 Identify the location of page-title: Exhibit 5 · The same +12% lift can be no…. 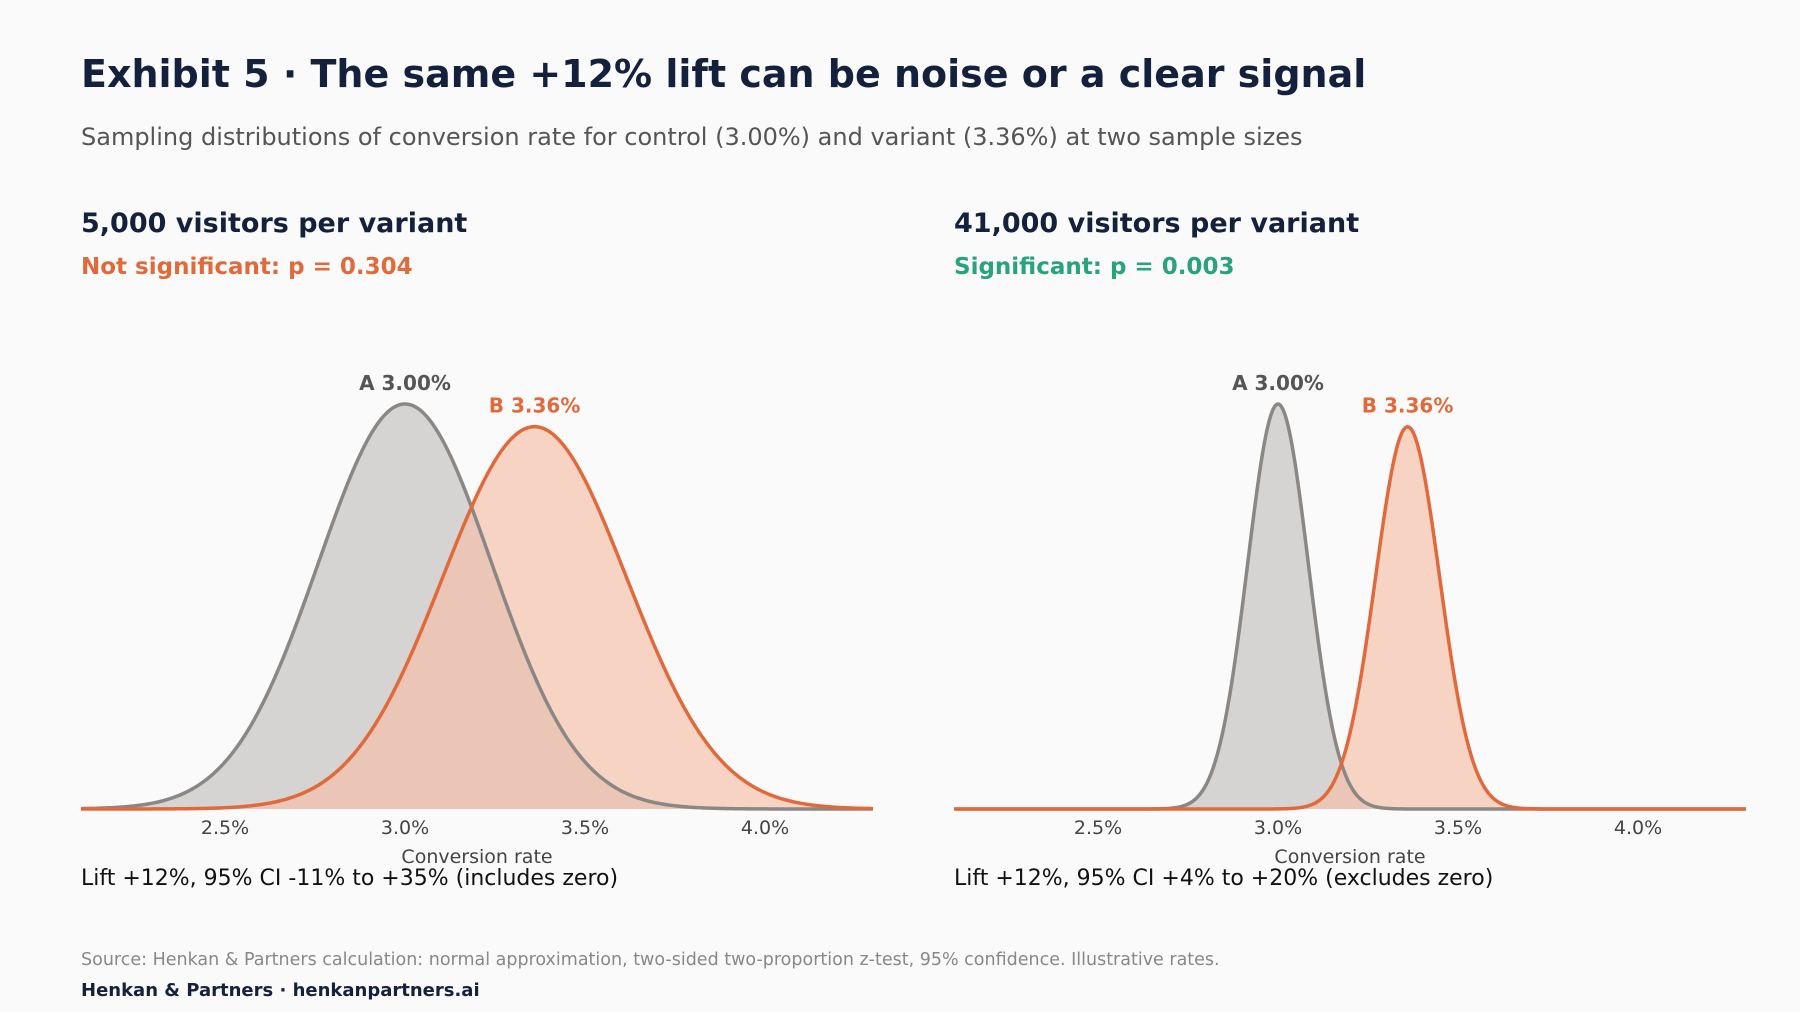
(724, 74).